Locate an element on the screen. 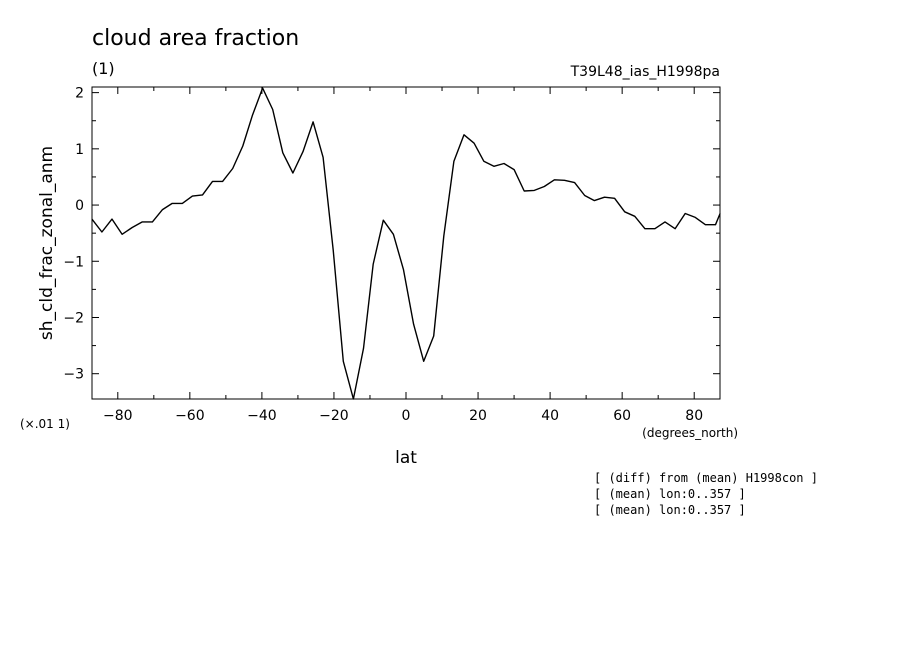 The width and height of the screenshot is (904, 654). x-tick-label: 80 is located at coordinates (694, 416).